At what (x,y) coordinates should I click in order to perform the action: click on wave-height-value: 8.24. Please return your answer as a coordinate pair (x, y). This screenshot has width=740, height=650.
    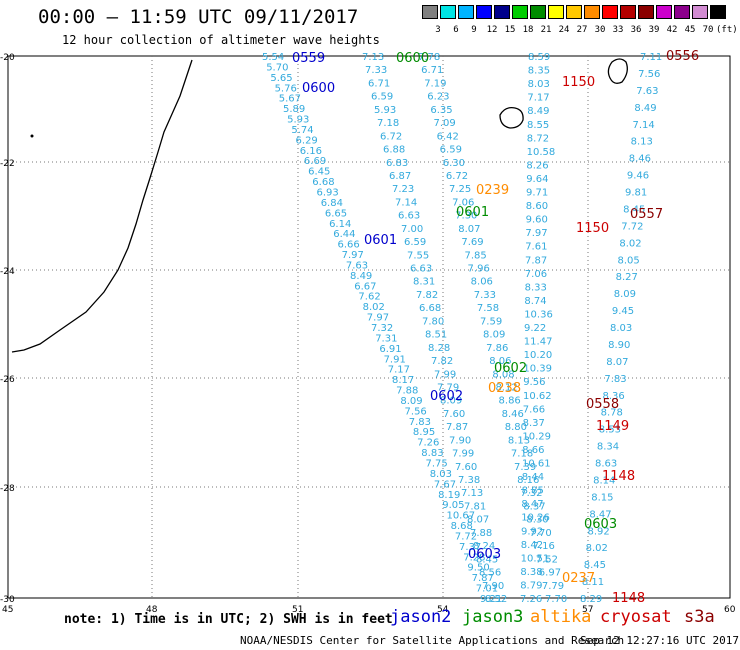
    Looking at the image, I should click on (484, 546).